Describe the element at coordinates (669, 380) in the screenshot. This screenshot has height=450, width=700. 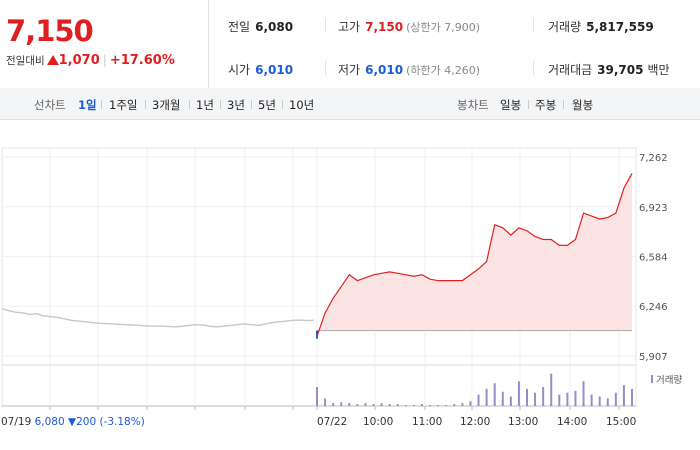
I see `volume-legend-label: 거래량` at that location.